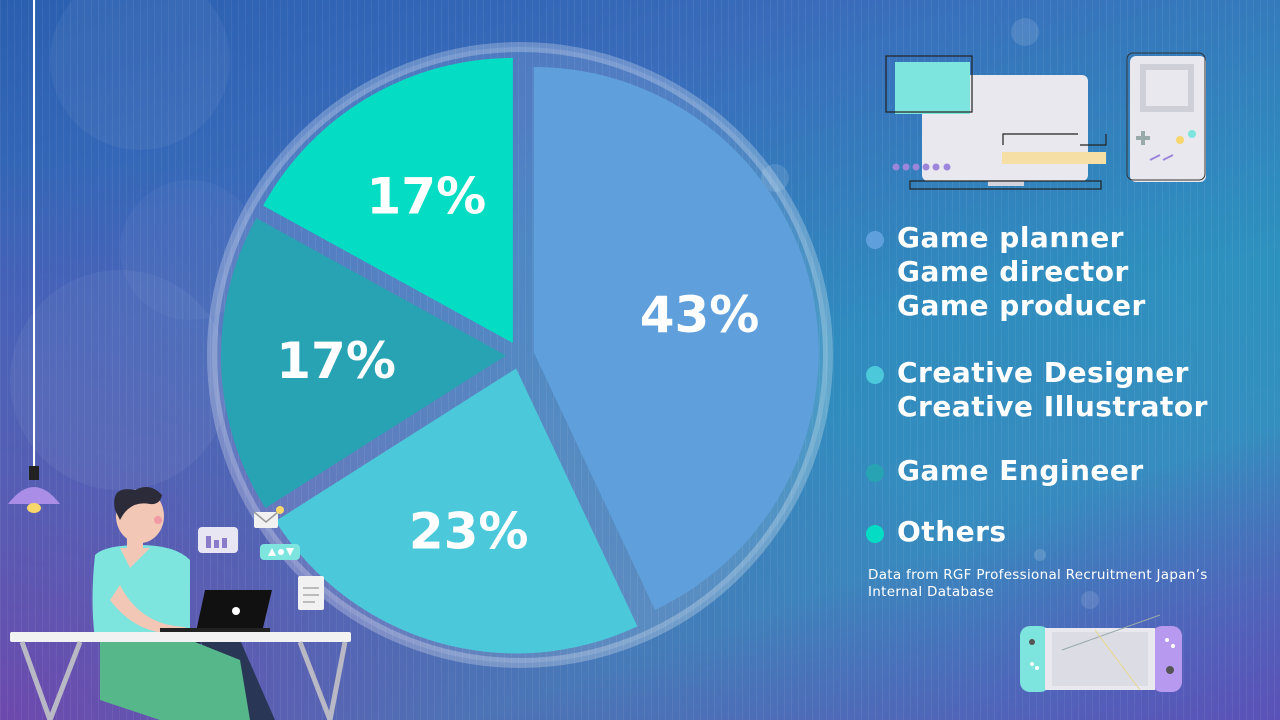  I want to click on handheld-console-icon, so click(1166, 117).